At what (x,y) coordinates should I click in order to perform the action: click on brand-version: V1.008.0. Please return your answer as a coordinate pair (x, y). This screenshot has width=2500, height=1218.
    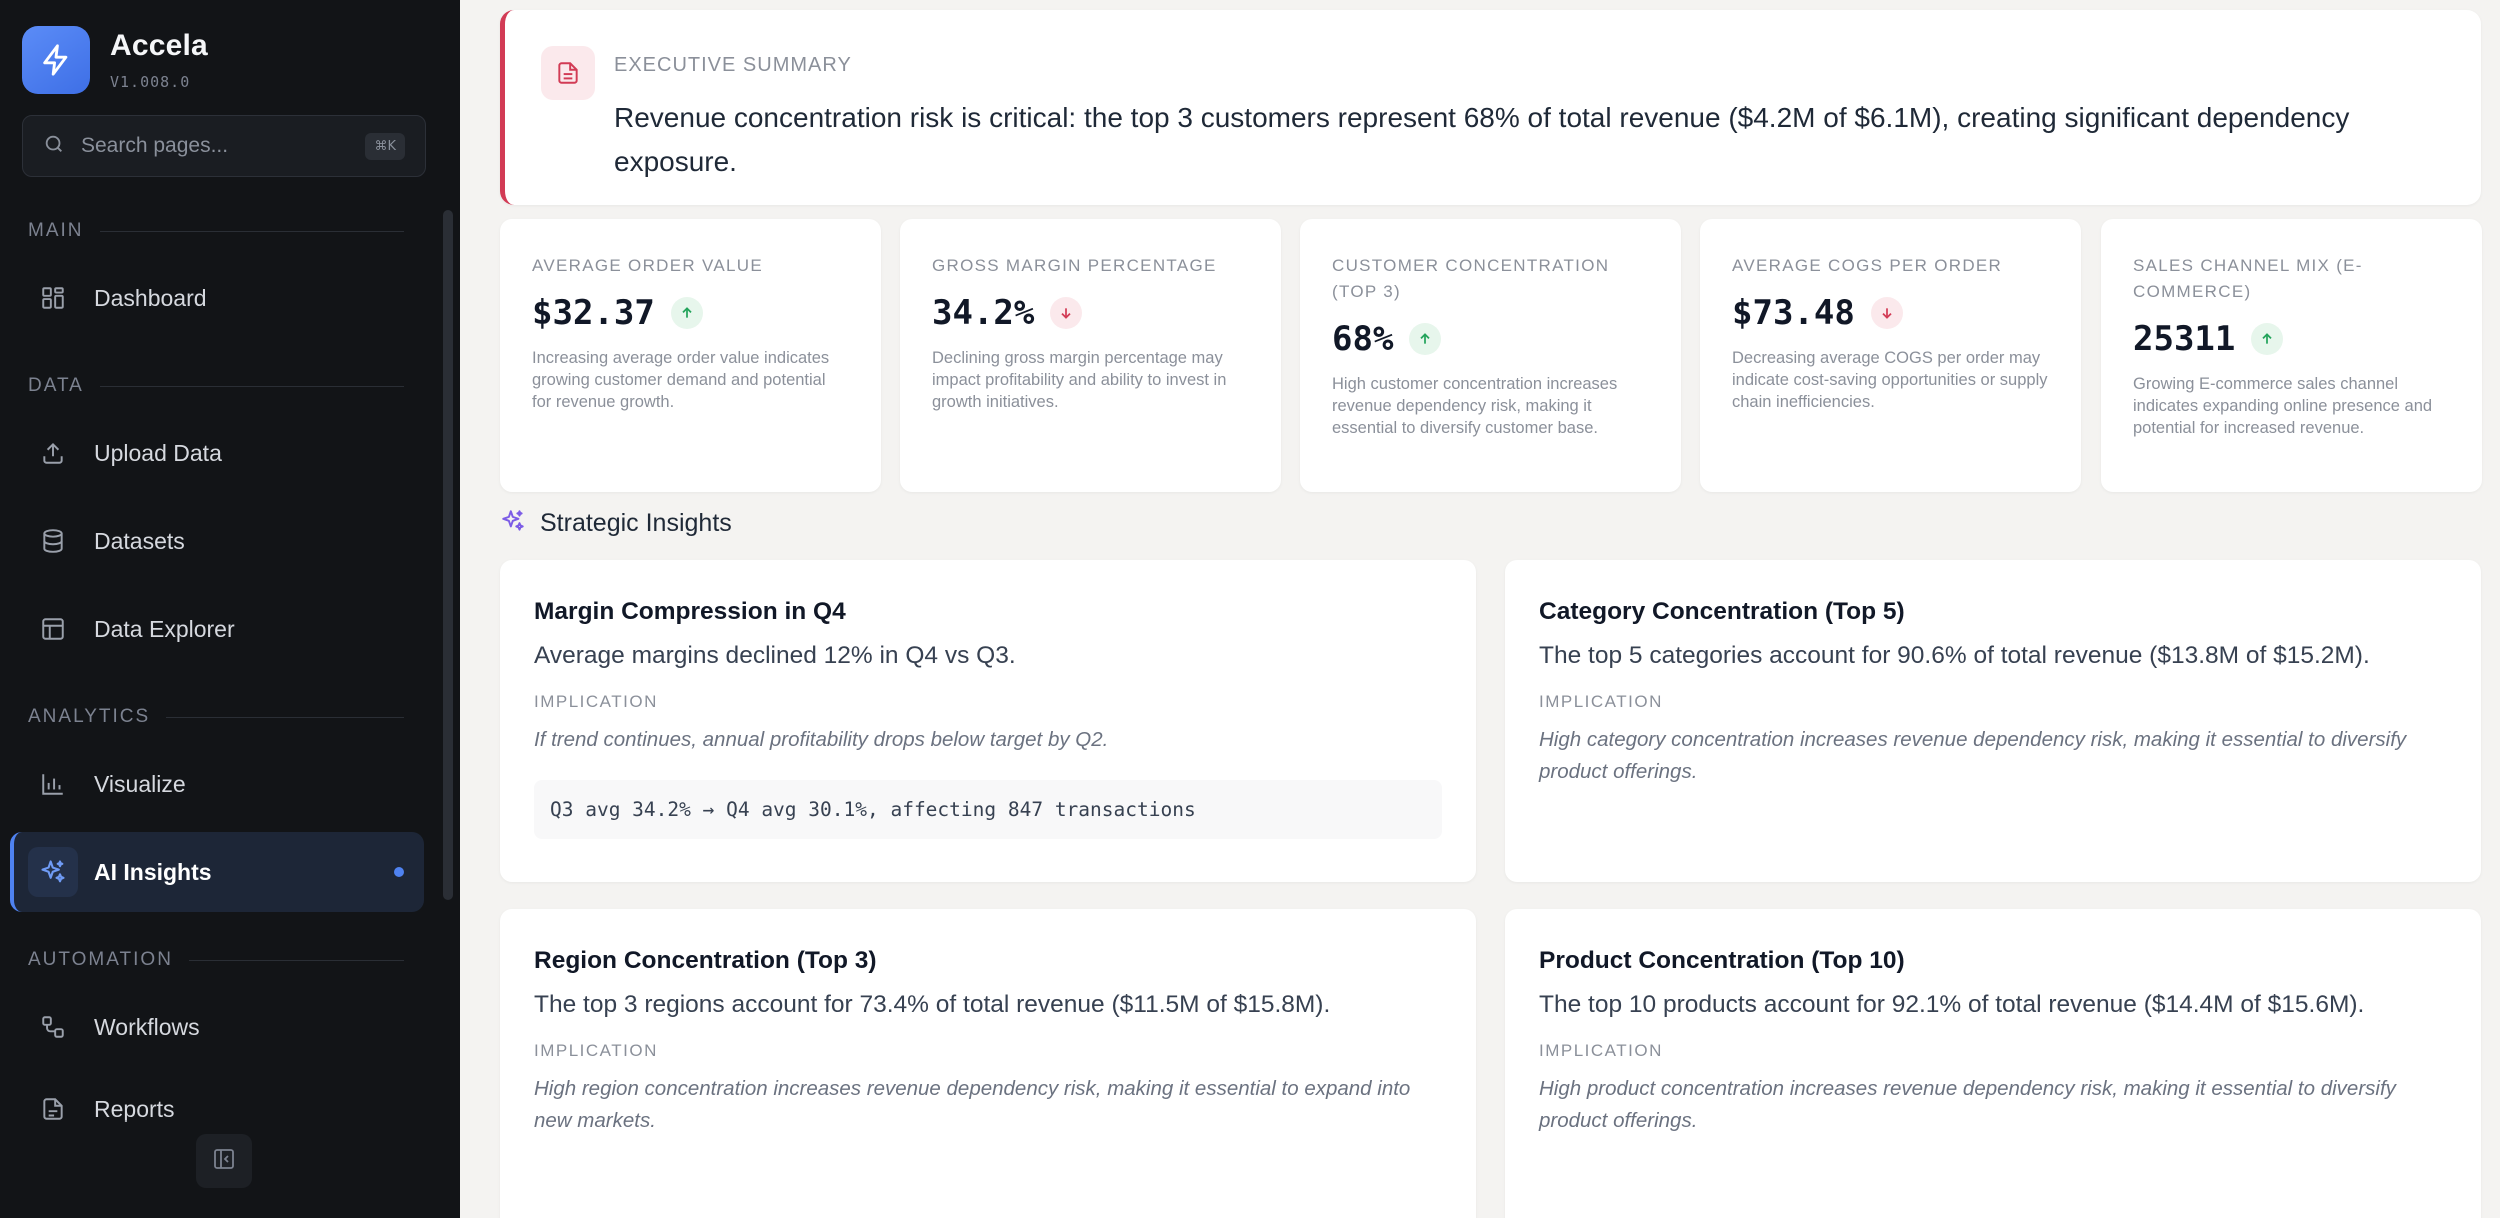
    Looking at the image, I should click on (150, 82).